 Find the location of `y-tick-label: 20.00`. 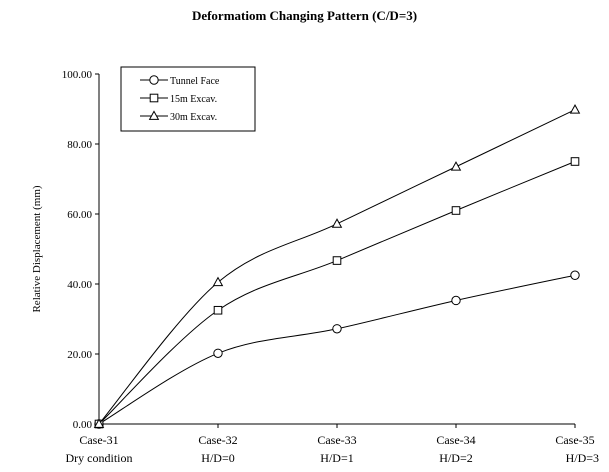

y-tick-label: 20.00 is located at coordinates (79, 355).